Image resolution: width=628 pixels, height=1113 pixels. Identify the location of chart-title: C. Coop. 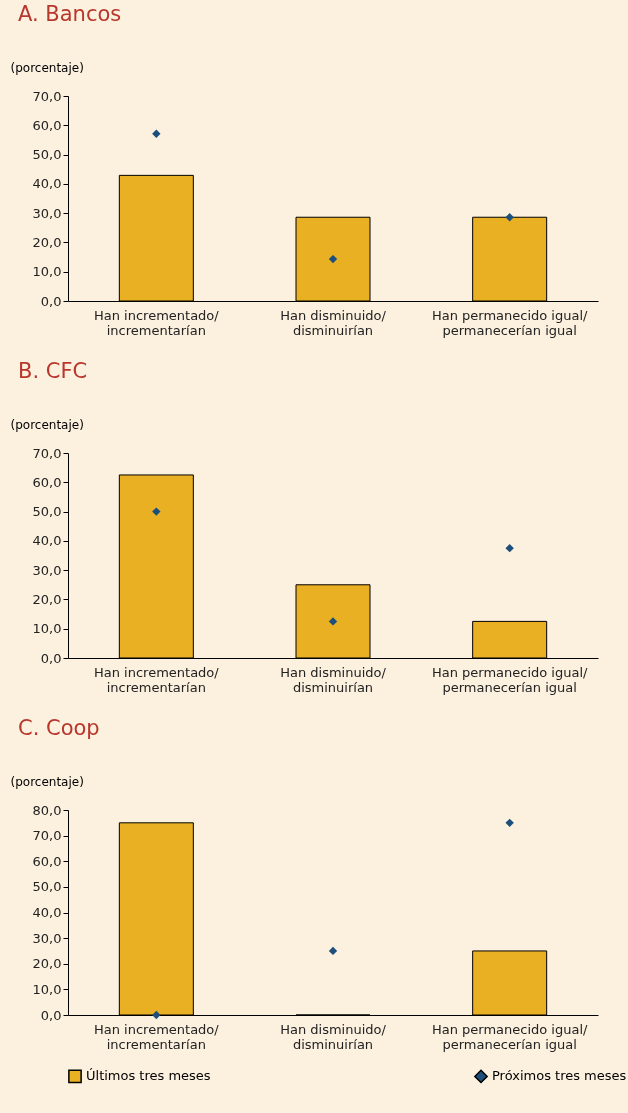
(59, 728).